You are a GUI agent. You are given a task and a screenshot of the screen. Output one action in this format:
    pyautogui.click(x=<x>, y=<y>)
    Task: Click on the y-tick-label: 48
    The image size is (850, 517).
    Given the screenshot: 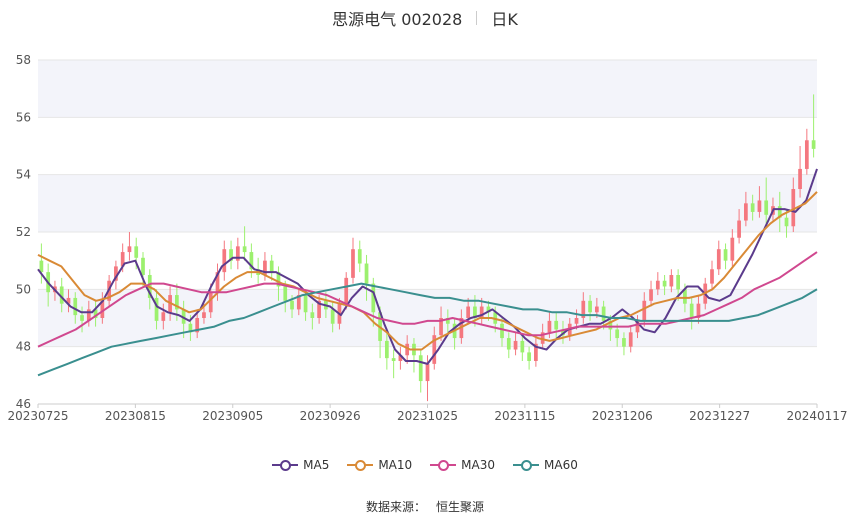 What is the action you would take?
    pyautogui.click(x=23, y=347)
    